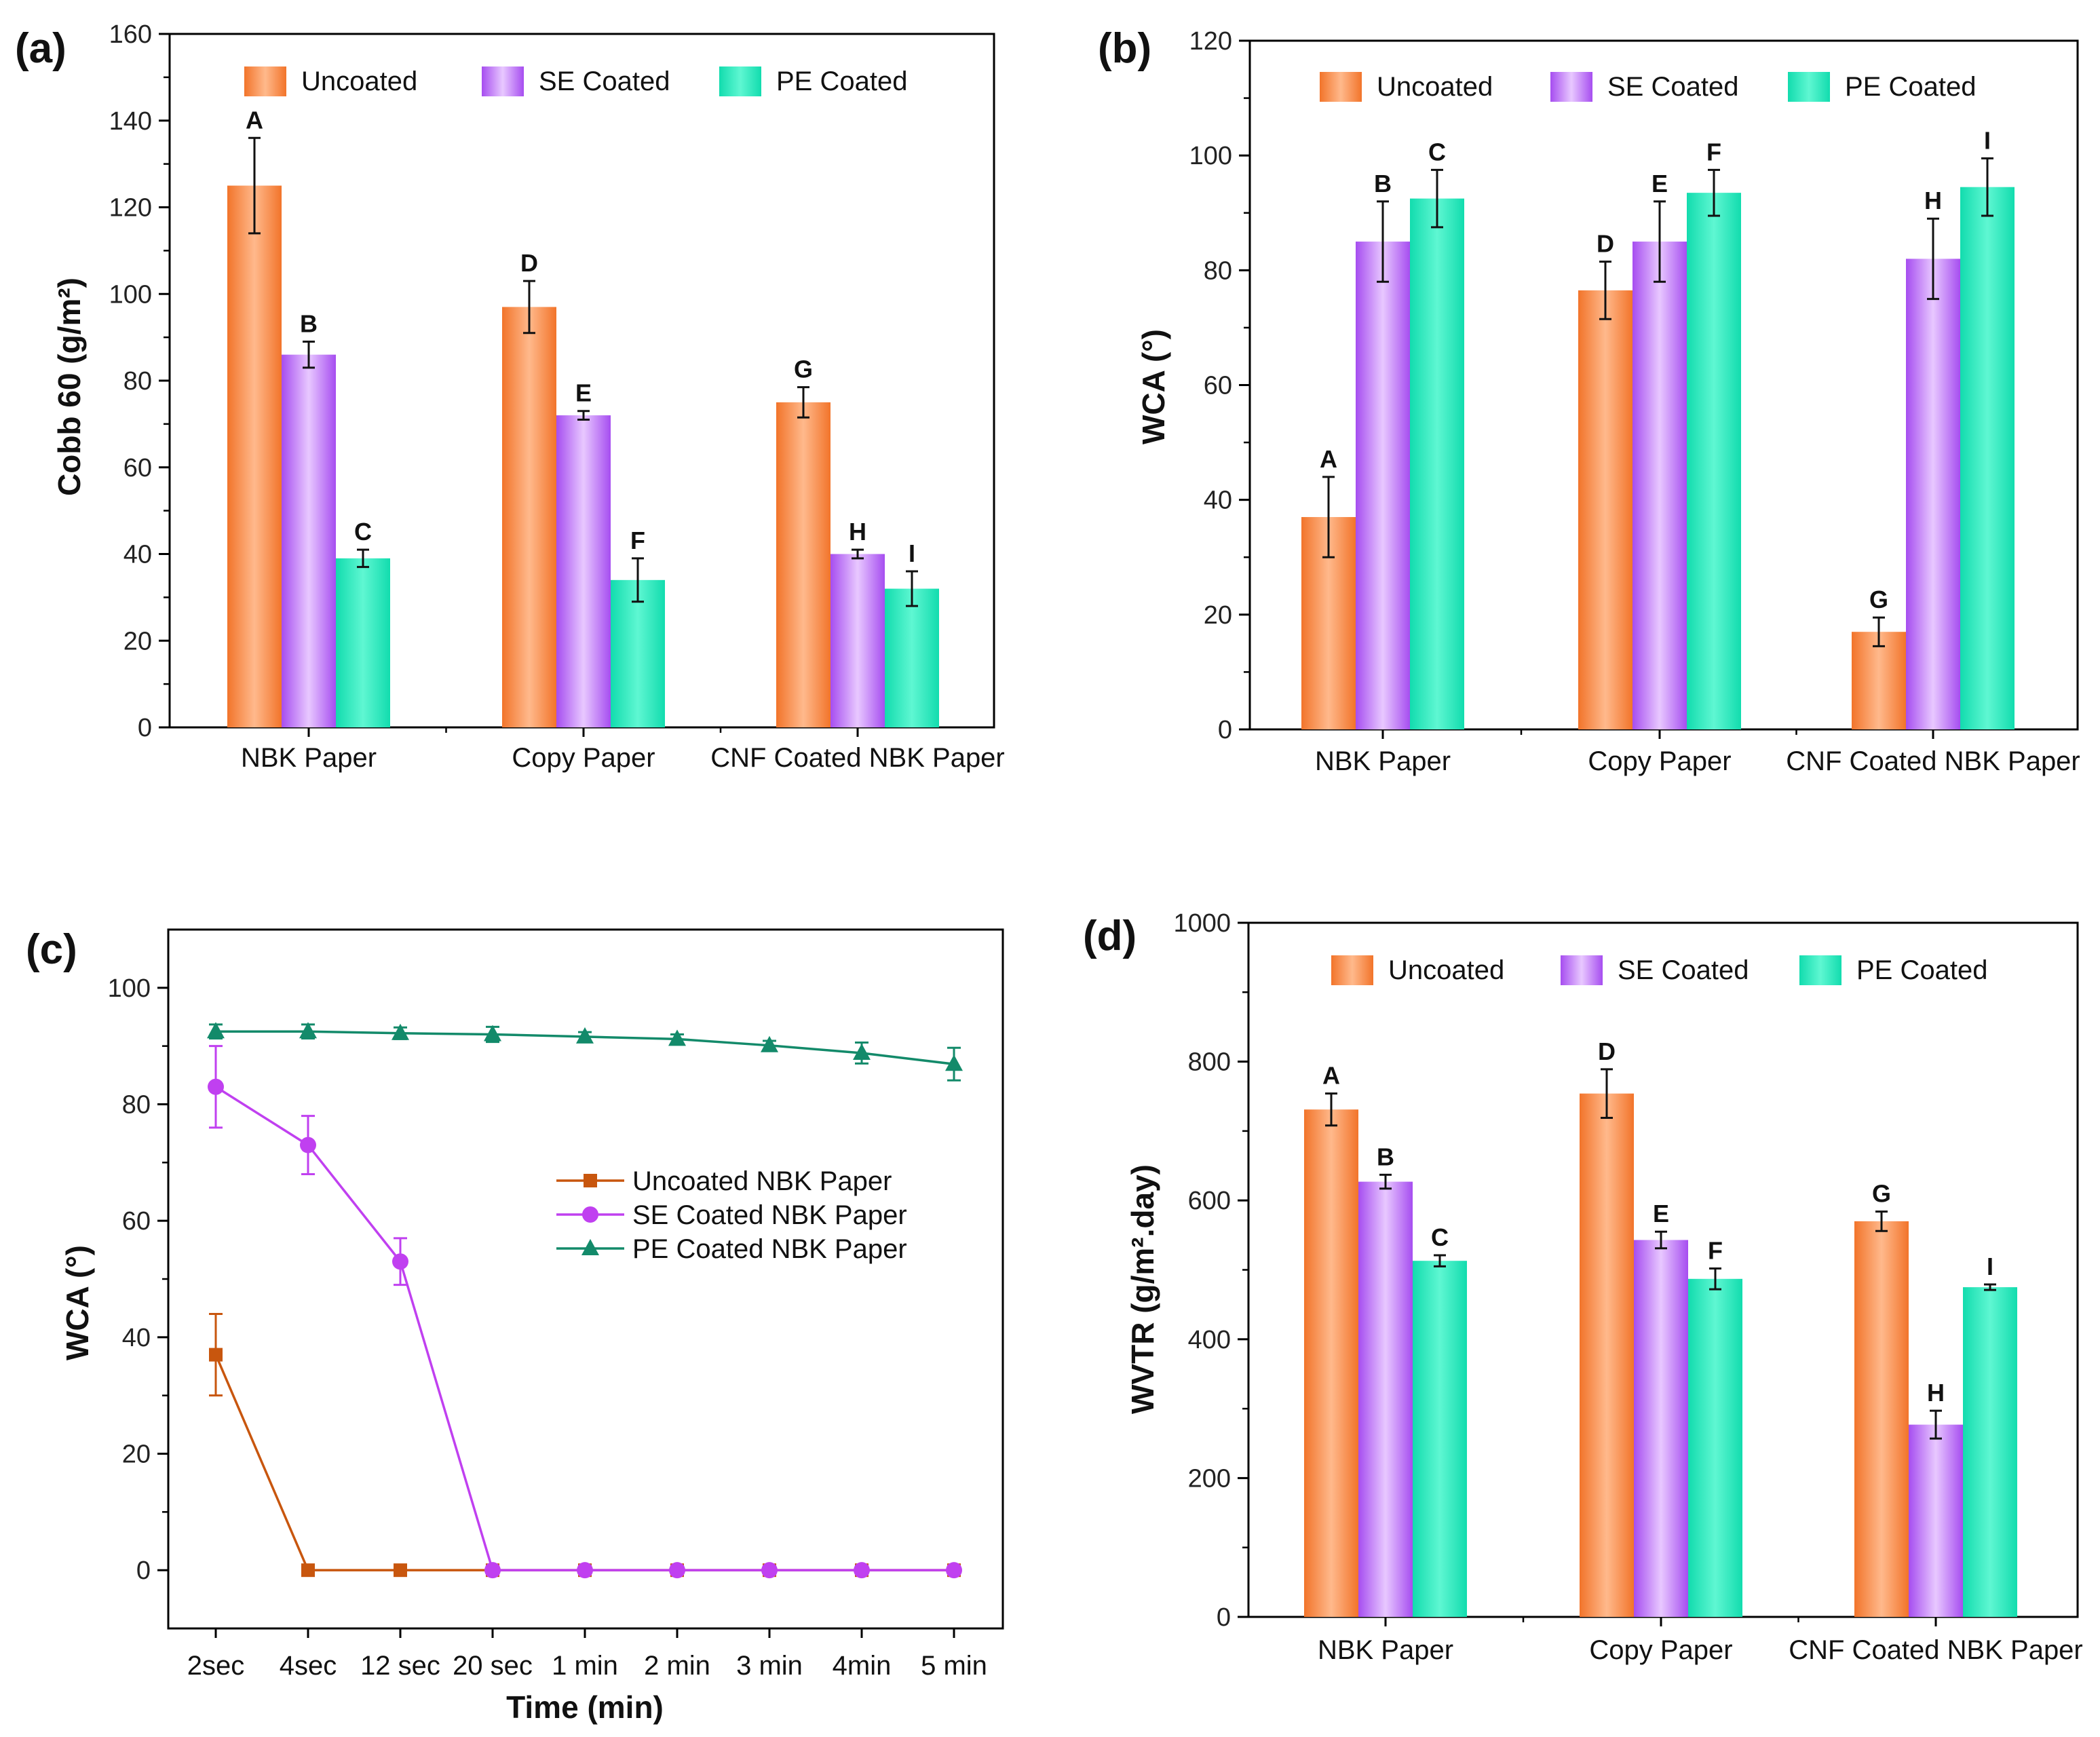 Image resolution: width=2100 pixels, height=1737 pixels. I want to click on x-category-label: 2 min, so click(677, 1666).